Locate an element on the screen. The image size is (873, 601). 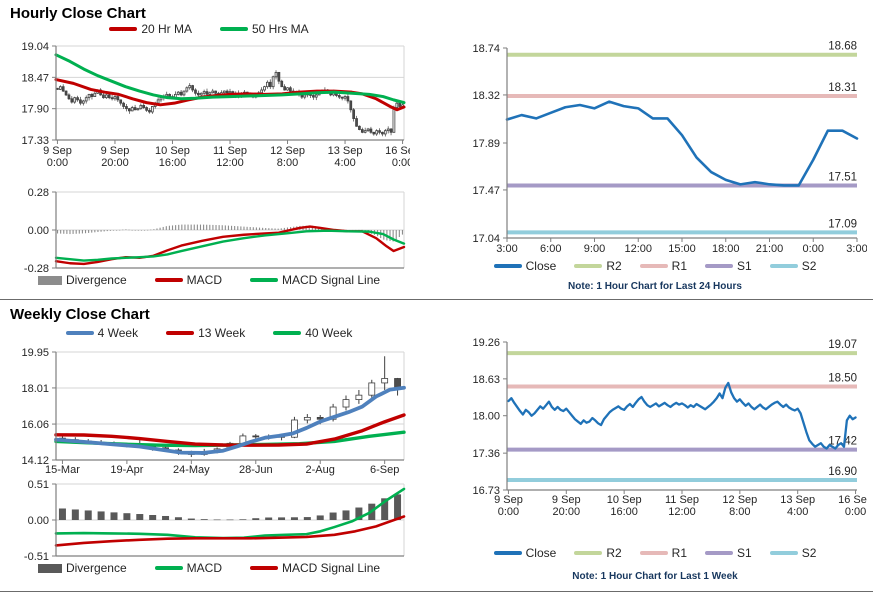
weekly-macd-legend: Divergence MACD MACD Signal Line is located at coordinates (209, 568).